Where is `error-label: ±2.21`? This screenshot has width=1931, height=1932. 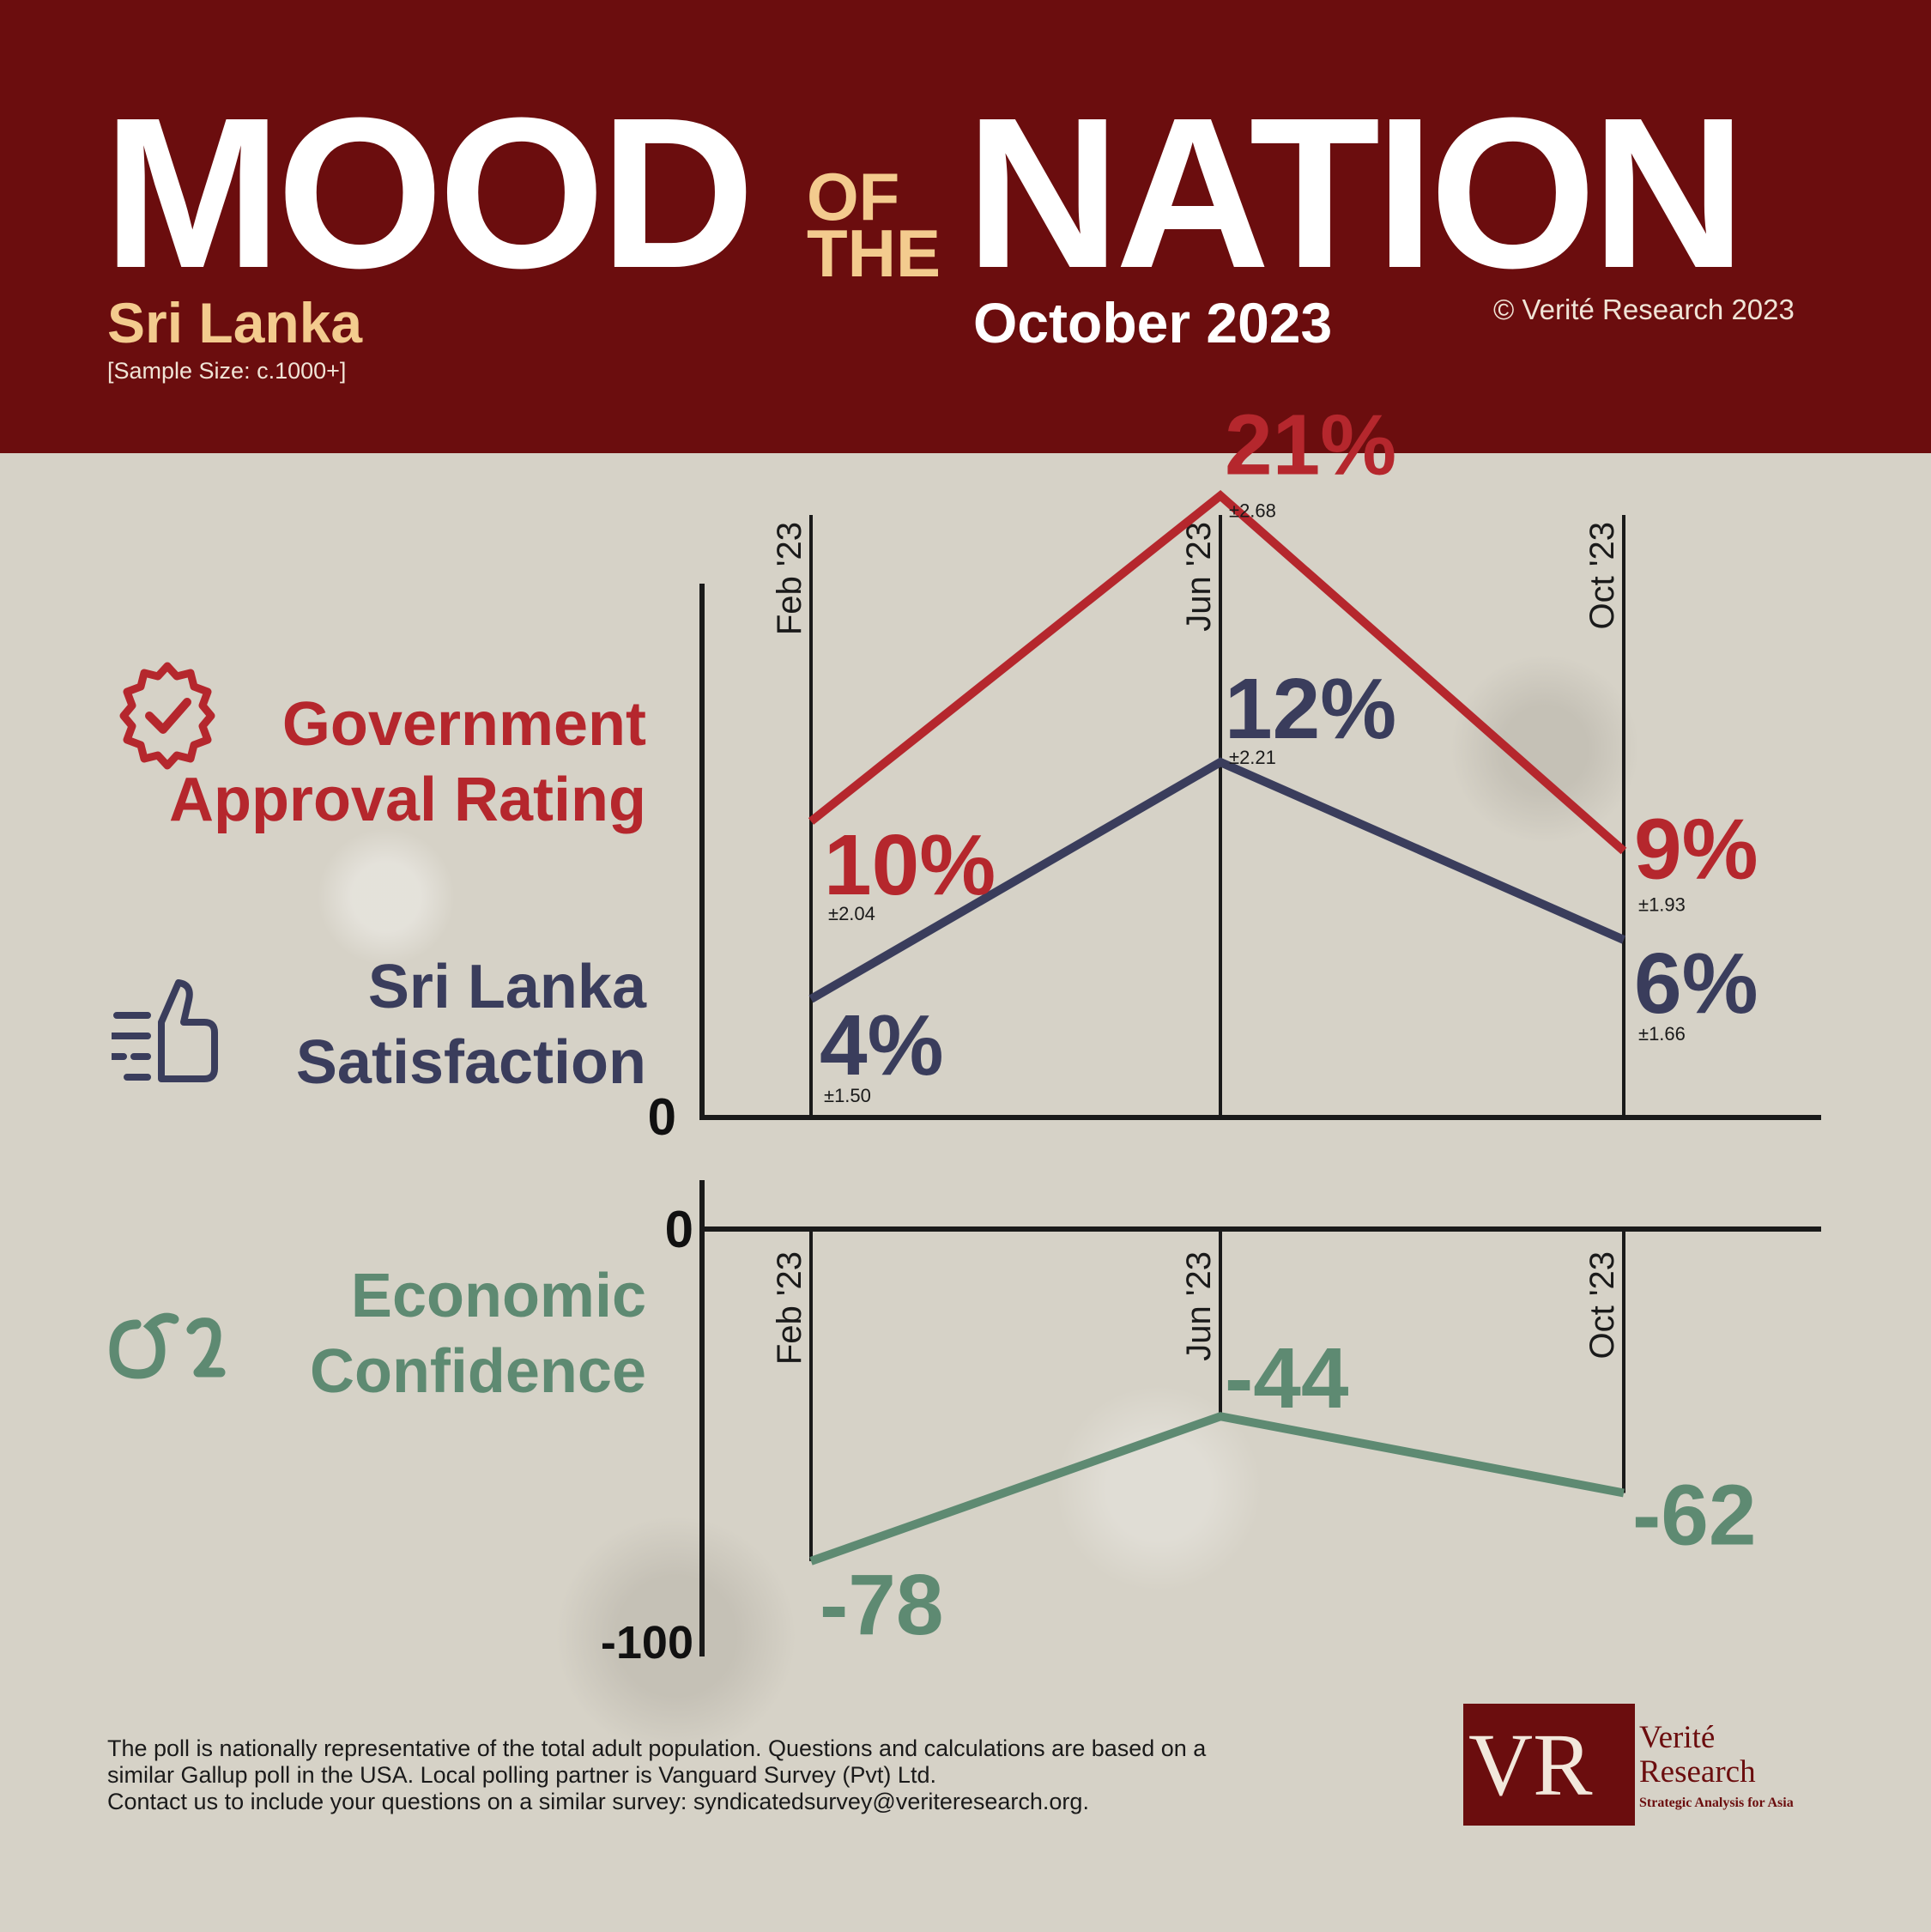
error-label: ±2.21 is located at coordinates (1252, 757).